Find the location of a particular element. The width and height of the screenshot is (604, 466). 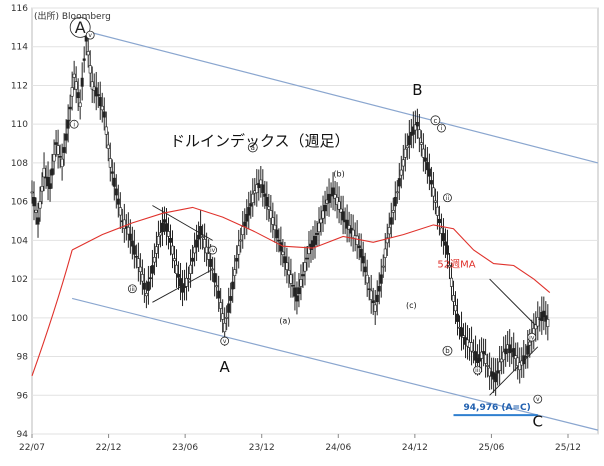

y-tick-label: 100 is located at coordinates (19, 319).